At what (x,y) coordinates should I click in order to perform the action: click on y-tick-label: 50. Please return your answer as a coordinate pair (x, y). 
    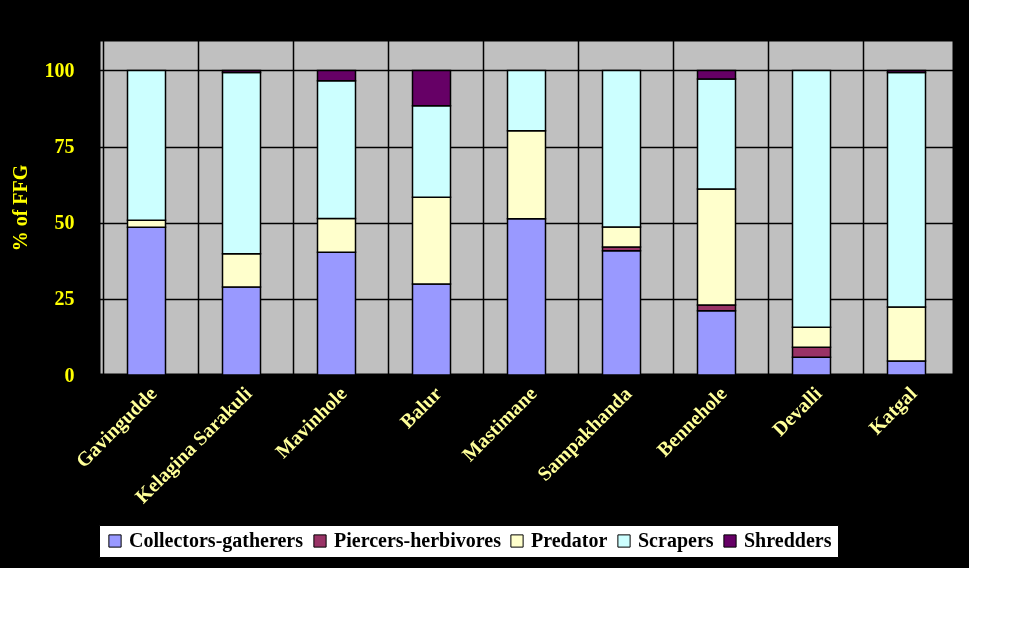
    Looking at the image, I should click on (64, 222).